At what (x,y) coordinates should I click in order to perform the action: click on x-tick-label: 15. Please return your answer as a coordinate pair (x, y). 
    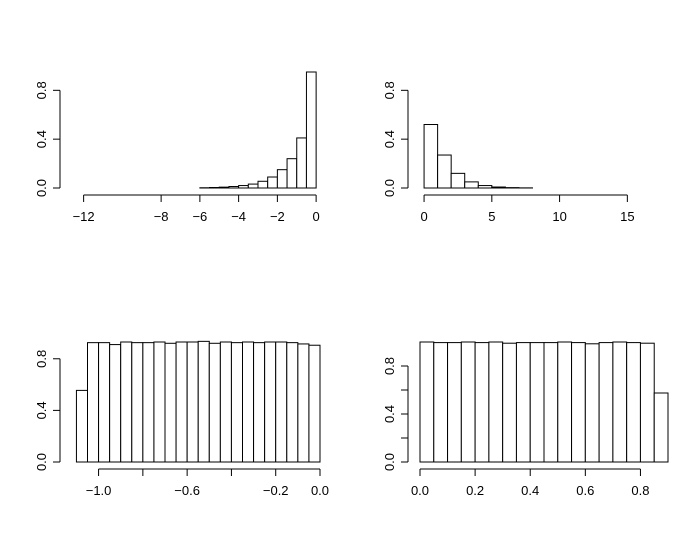
    Looking at the image, I should click on (627, 216).